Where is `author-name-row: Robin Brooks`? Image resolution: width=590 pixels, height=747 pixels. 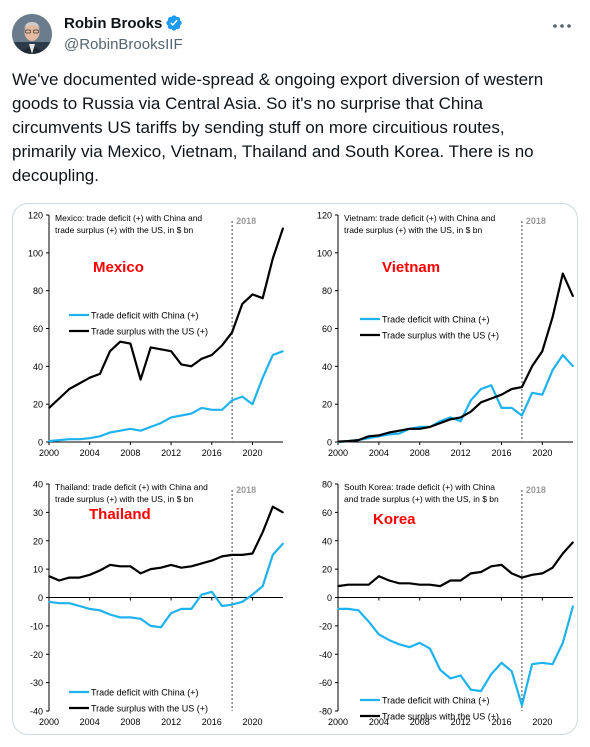 author-name-row: Robin Brooks is located at coordinates (123, 23).